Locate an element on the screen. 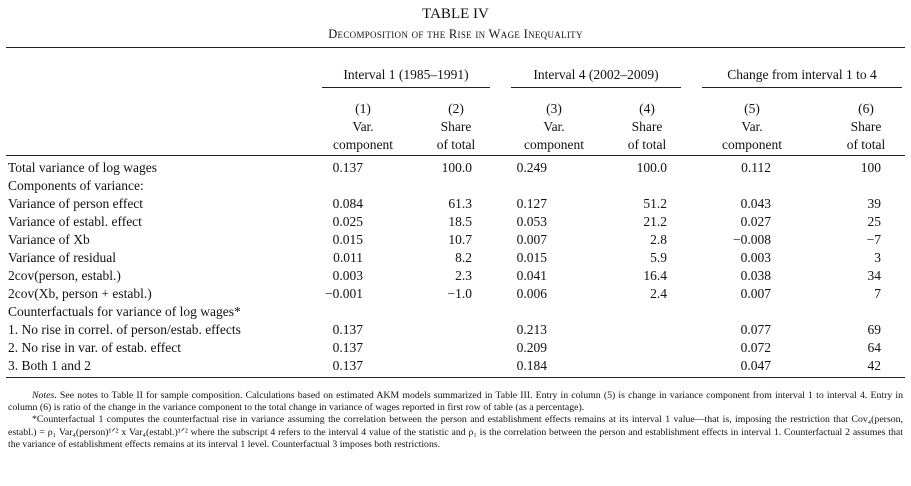 The width and height of the screenshot is (911, 486). cell-col-3: 0.041 is located at coordinates (531, 275).